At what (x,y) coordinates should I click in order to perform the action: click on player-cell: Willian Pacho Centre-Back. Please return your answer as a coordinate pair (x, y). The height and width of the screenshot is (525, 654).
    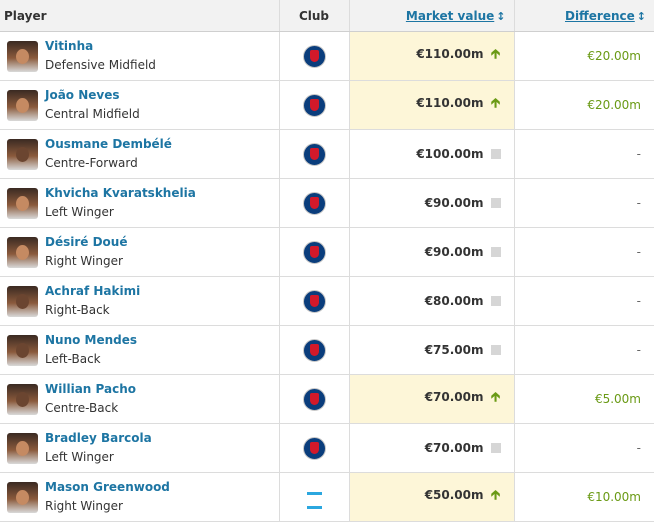
    Looking at the image, I should click on (140, 399).